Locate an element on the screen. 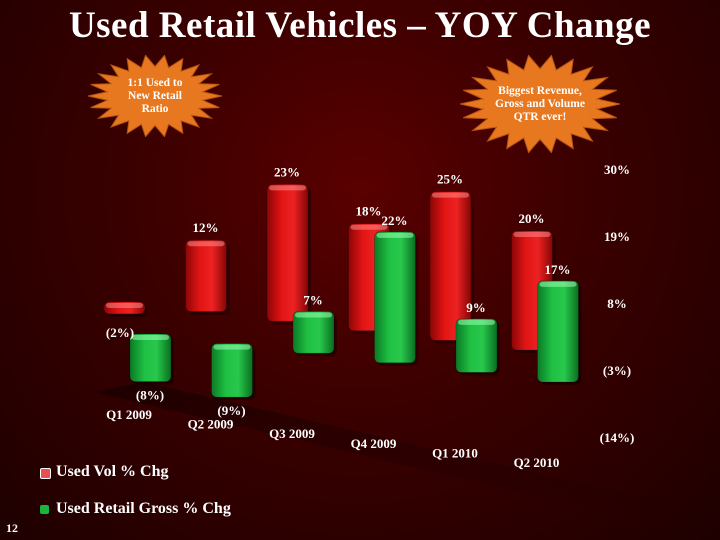 This screenshot has height=540, width=720. data-label-gross: 7% is located at coordinates (313, 300).